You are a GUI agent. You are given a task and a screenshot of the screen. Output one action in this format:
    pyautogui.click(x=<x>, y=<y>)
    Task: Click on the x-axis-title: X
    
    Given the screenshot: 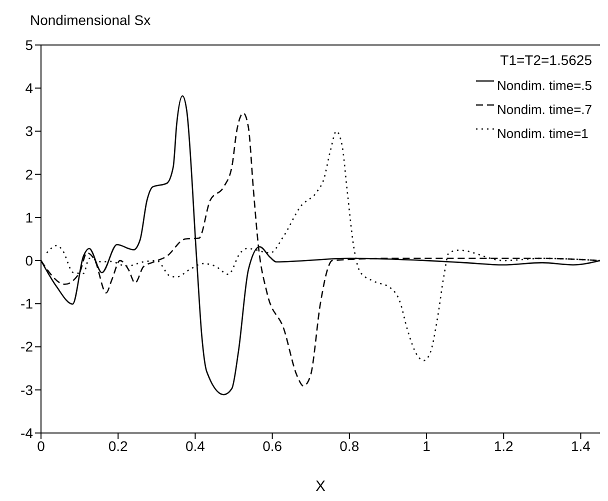 What is the action you would take?
    pyautogui.click(x=320, y=486)
    